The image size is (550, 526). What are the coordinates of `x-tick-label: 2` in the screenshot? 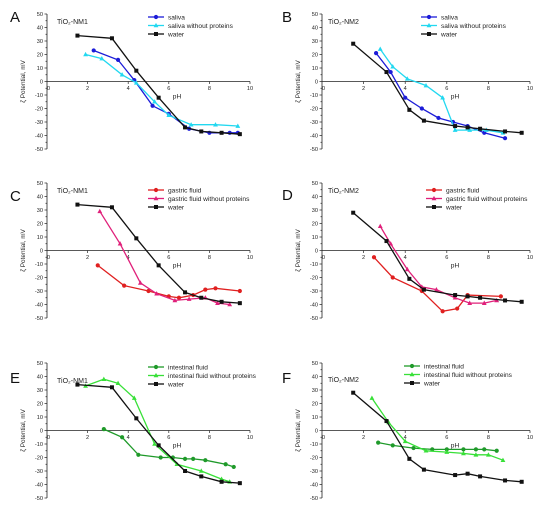 It's located at (87, 258).